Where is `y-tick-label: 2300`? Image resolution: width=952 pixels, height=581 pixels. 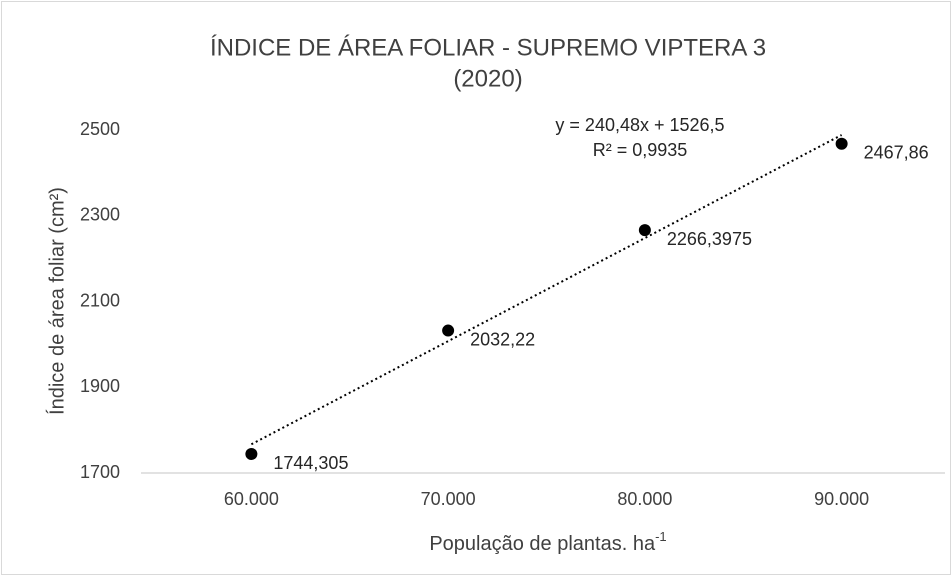 y-tick-label: 2300 is located at coordinates (100, 215).